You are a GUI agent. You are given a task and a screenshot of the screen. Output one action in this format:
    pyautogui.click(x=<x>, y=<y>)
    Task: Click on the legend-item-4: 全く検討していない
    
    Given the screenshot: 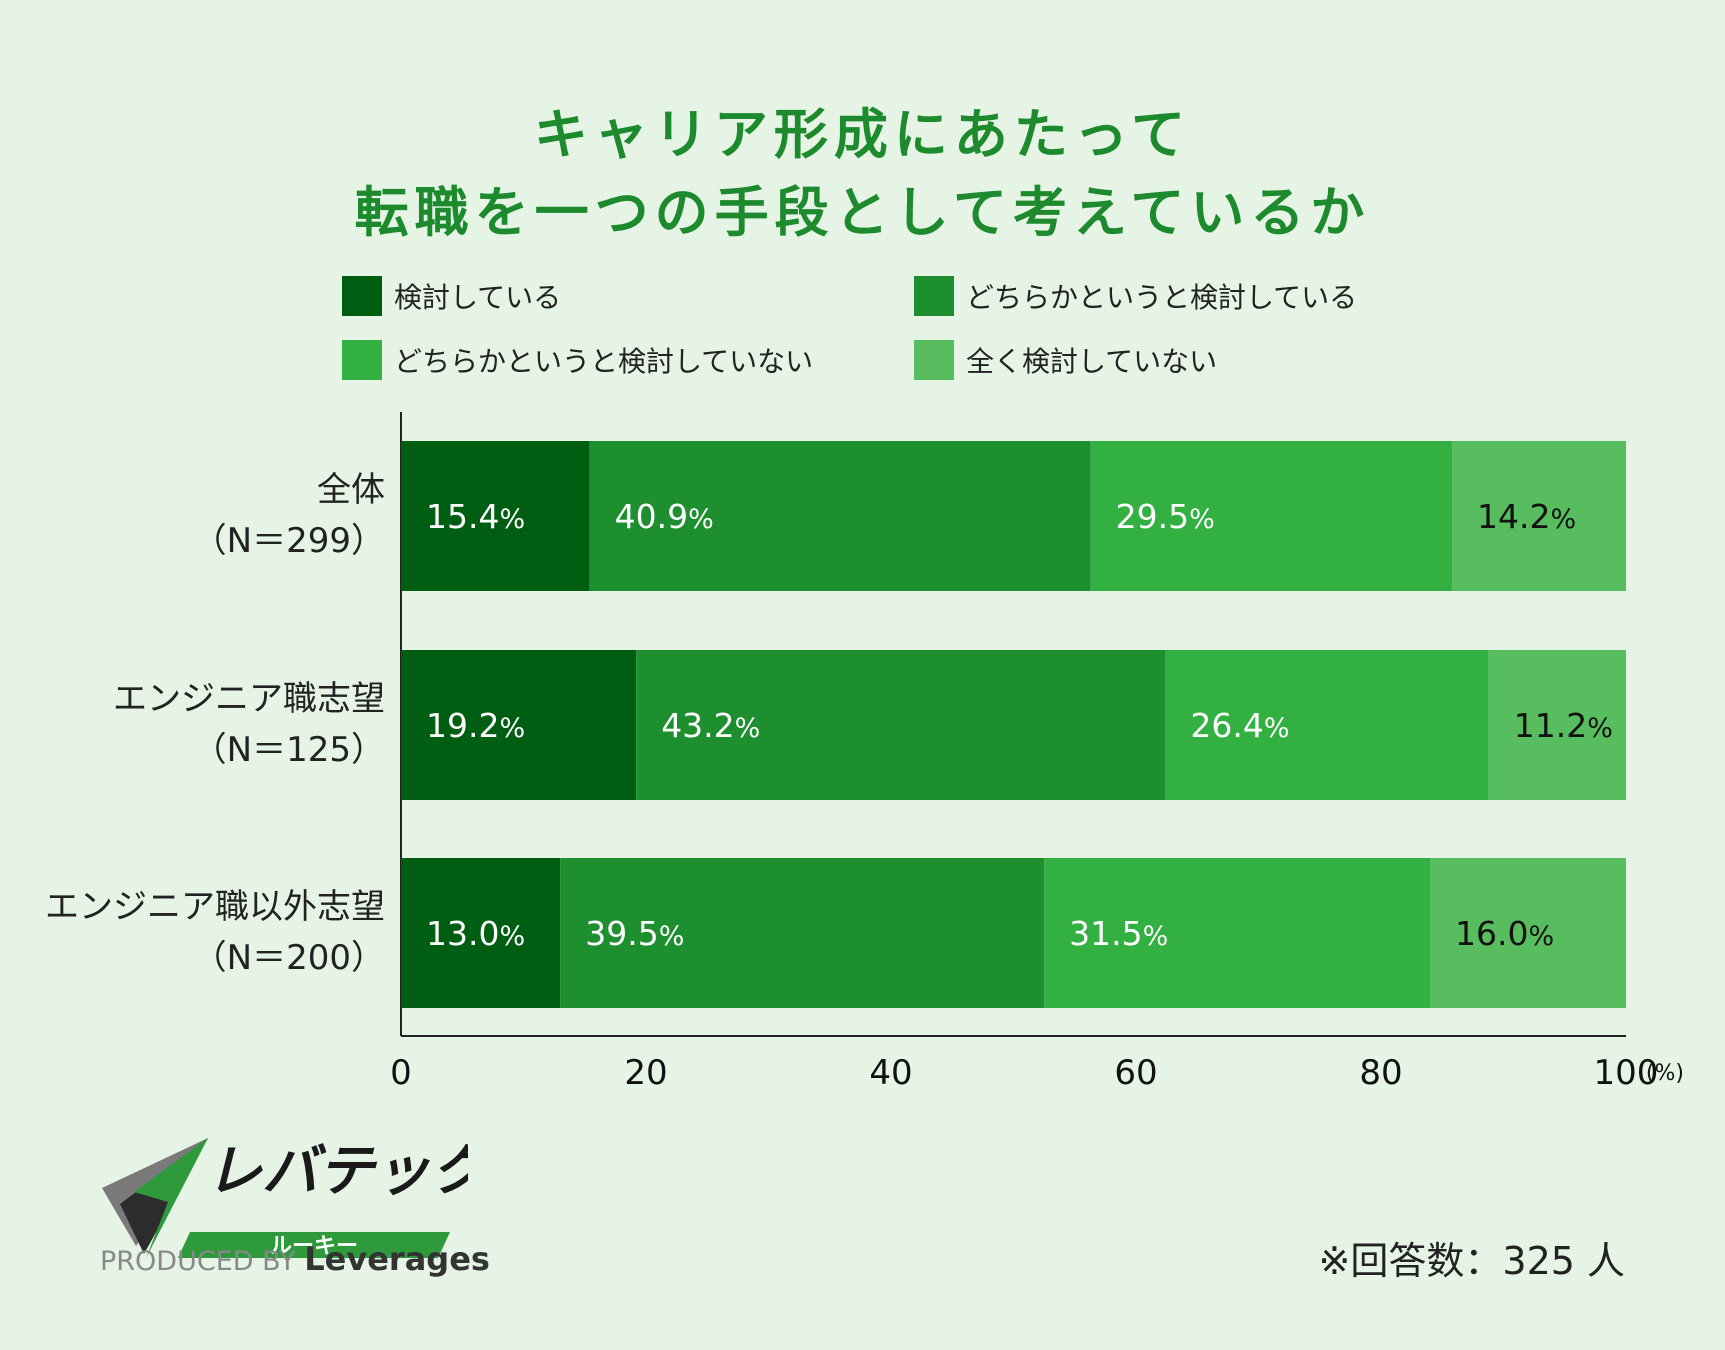 What is the action you would take?
    pyautogui.click(x=1065, y=360)
    